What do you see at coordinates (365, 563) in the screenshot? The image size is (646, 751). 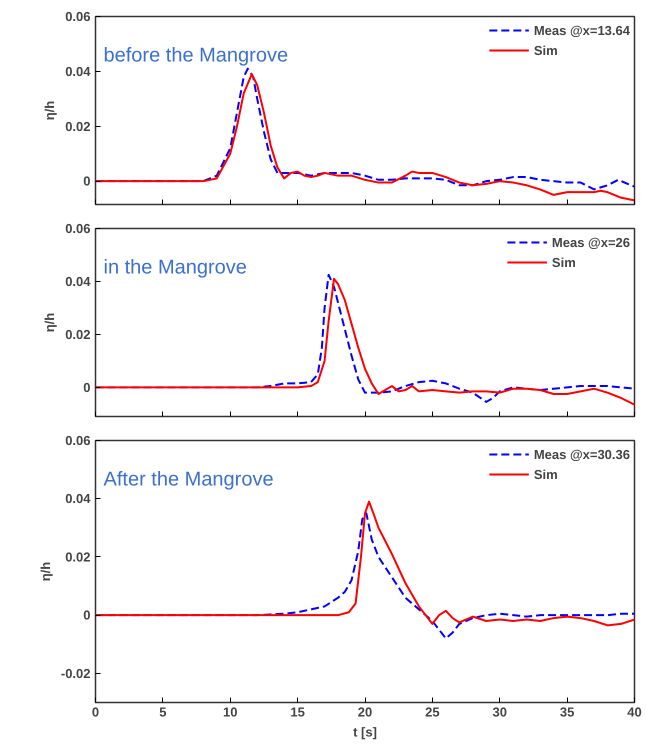 I see `line-series` at bounding box center [365, 563].